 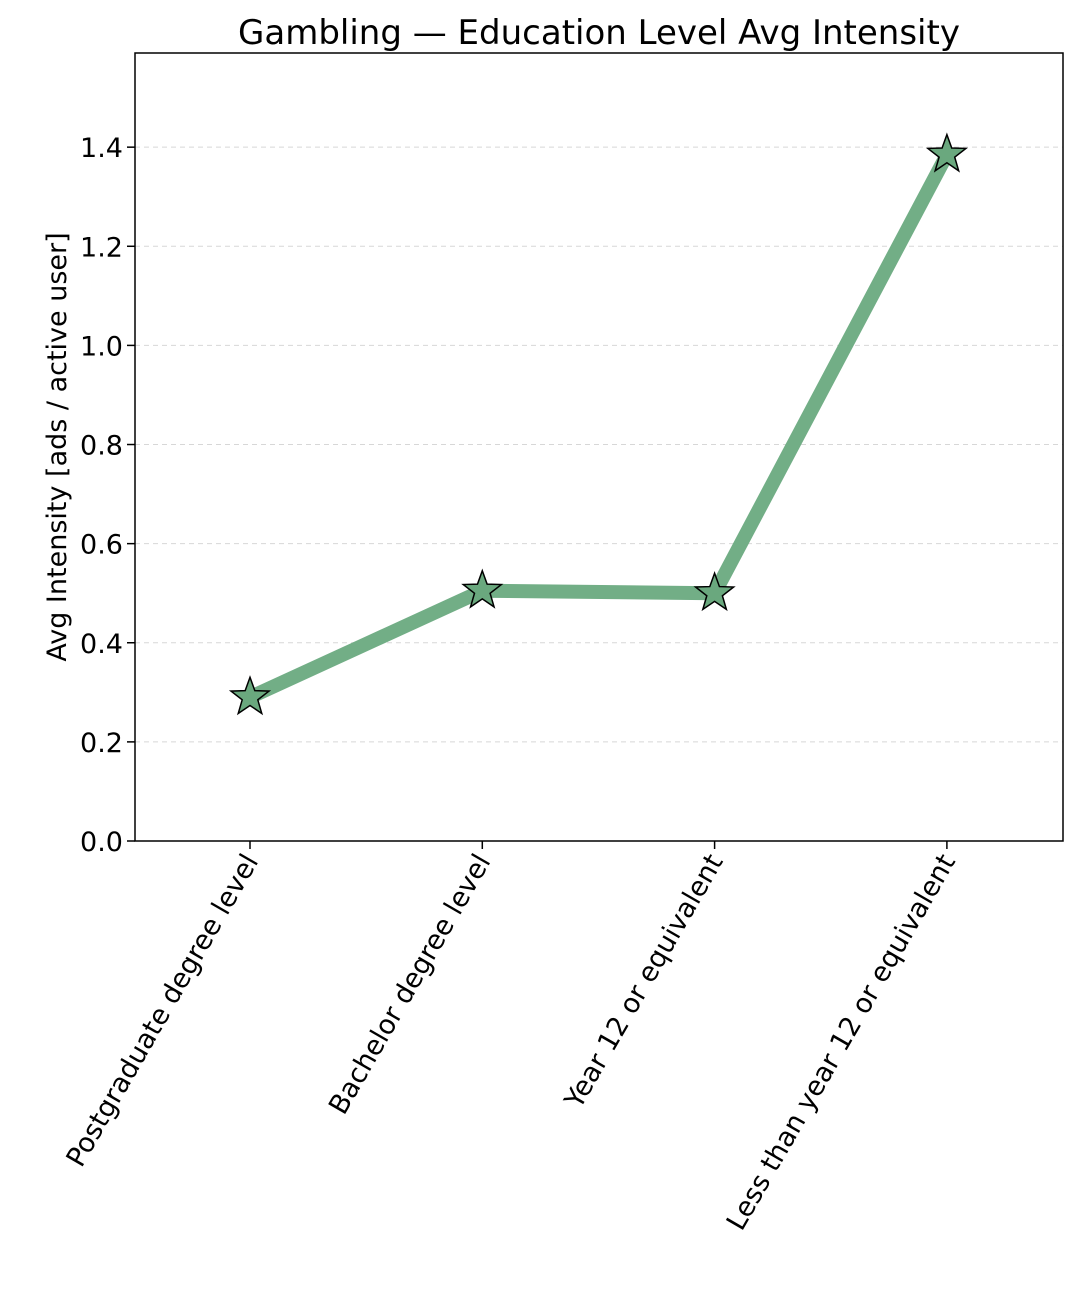 What do you see at coordinates (101, 842) in the screenshot?
I see `y-tick-label: 0.0` at bounding box center [101, 842].